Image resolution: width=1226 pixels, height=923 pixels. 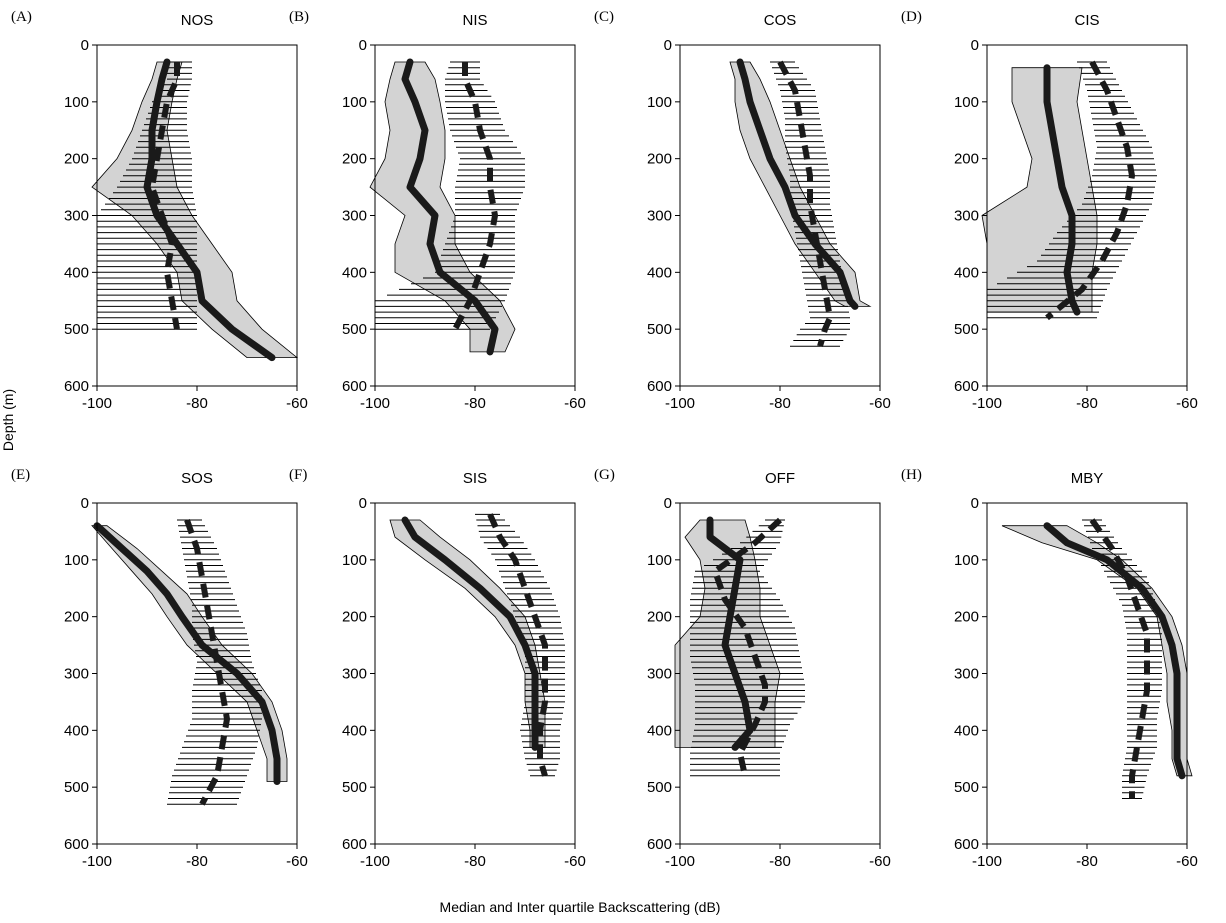 What do you see at coordinates (197, 20) in the screenshot?
I see `panel-title: NOS` at bounding box center [197, 20].